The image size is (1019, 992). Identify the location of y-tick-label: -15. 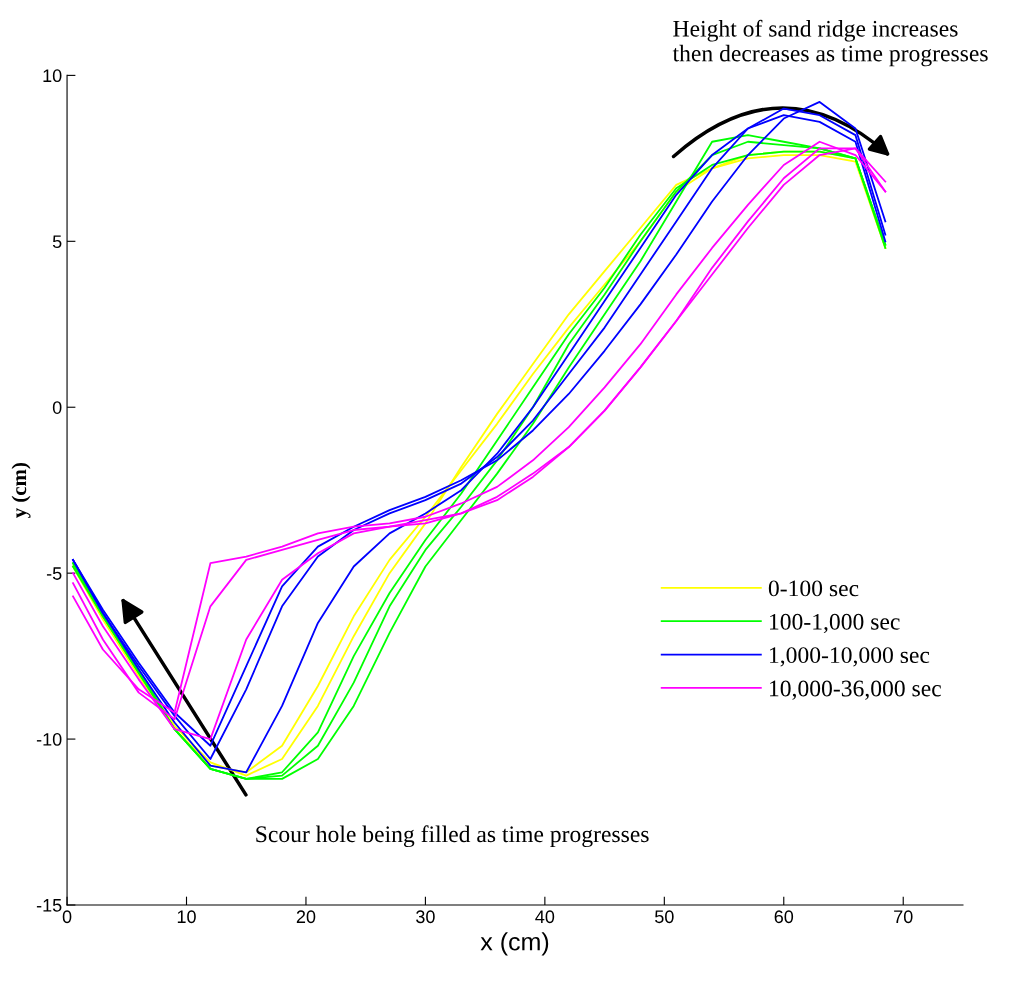
(49, 905).